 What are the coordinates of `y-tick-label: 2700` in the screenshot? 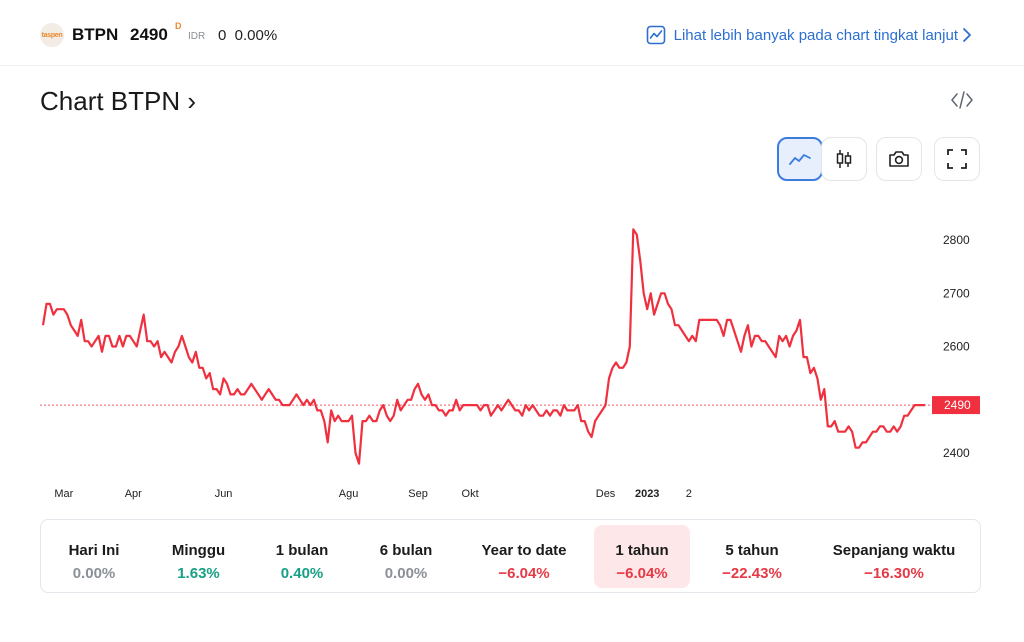 It's located at (956, 293).